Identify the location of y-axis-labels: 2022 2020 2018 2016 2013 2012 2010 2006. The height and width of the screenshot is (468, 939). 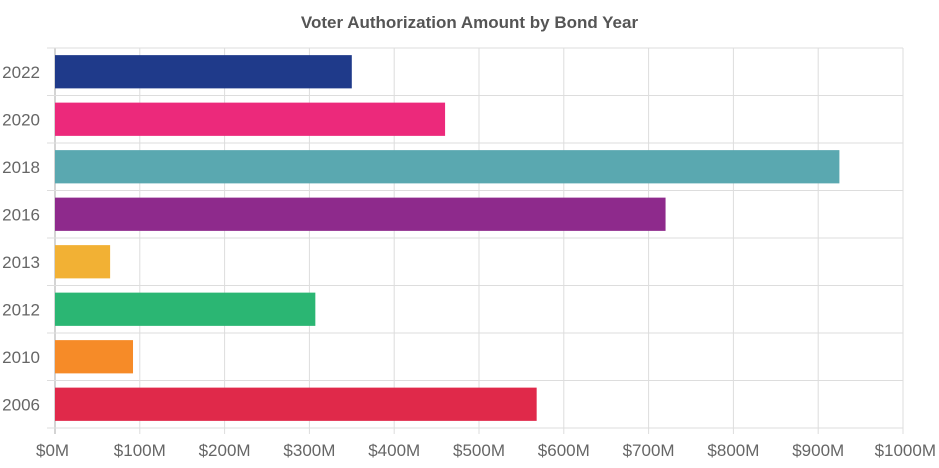
(21, 239).